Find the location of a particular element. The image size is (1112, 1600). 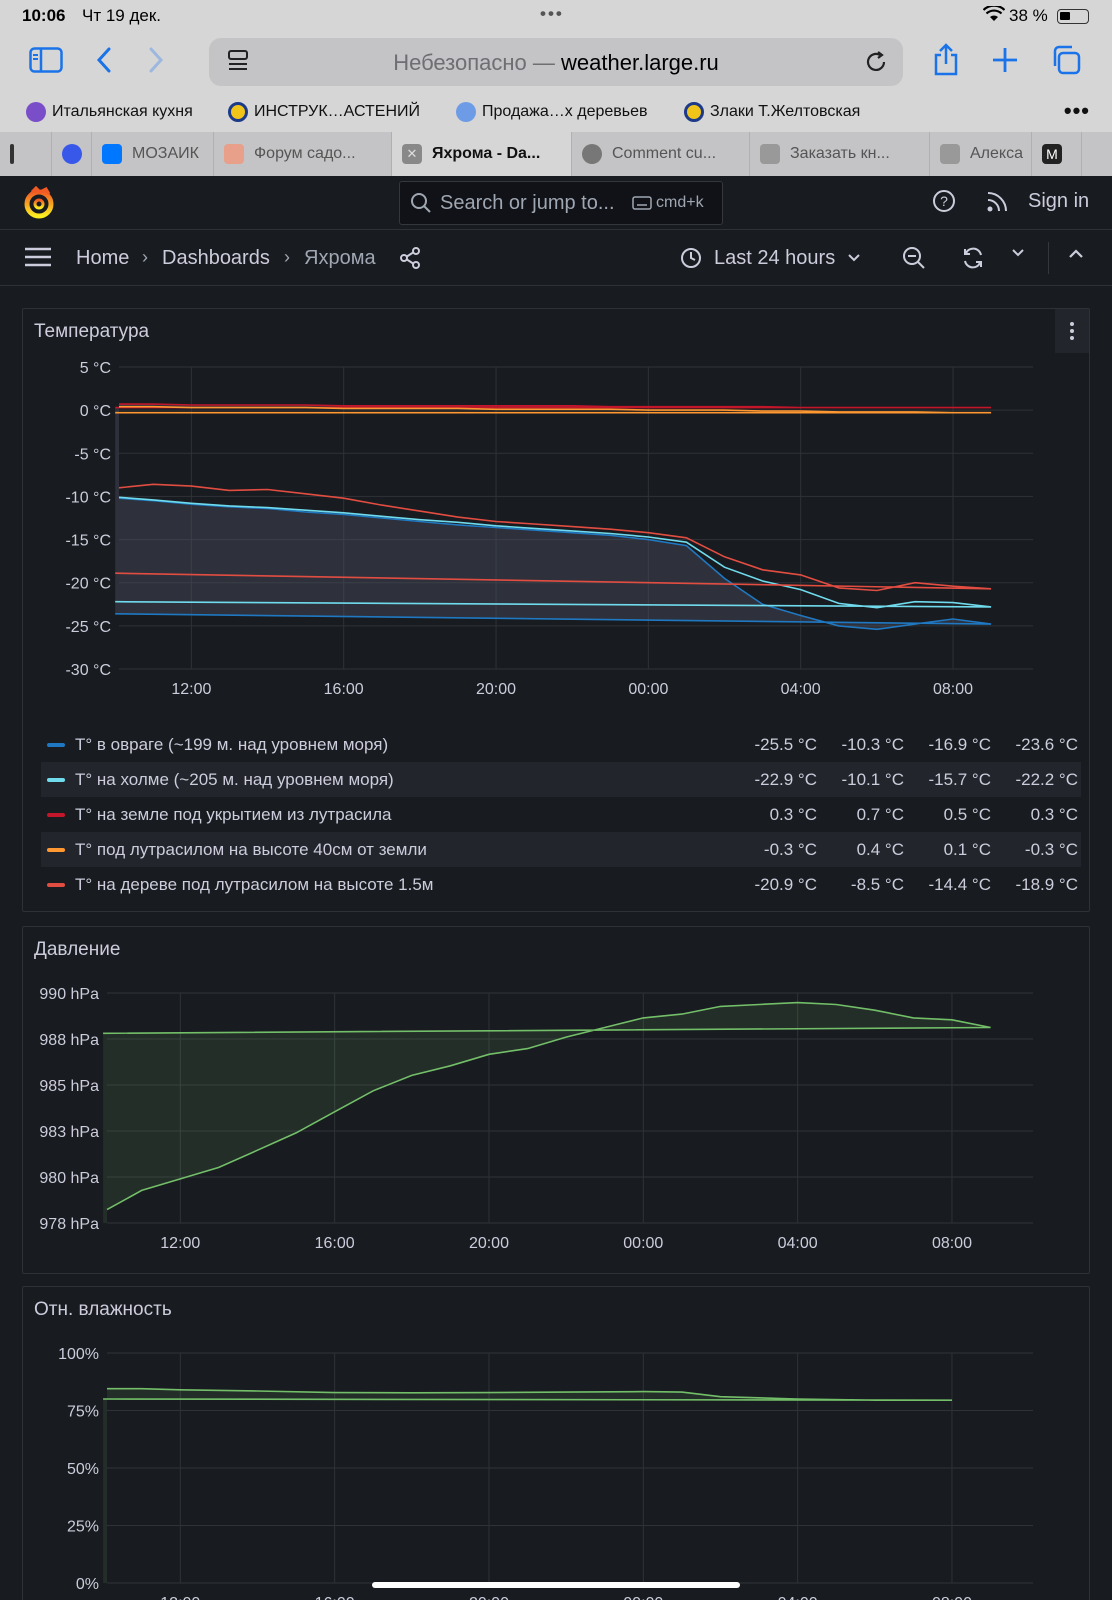

forward-icon is located at coordinates (156, 60).